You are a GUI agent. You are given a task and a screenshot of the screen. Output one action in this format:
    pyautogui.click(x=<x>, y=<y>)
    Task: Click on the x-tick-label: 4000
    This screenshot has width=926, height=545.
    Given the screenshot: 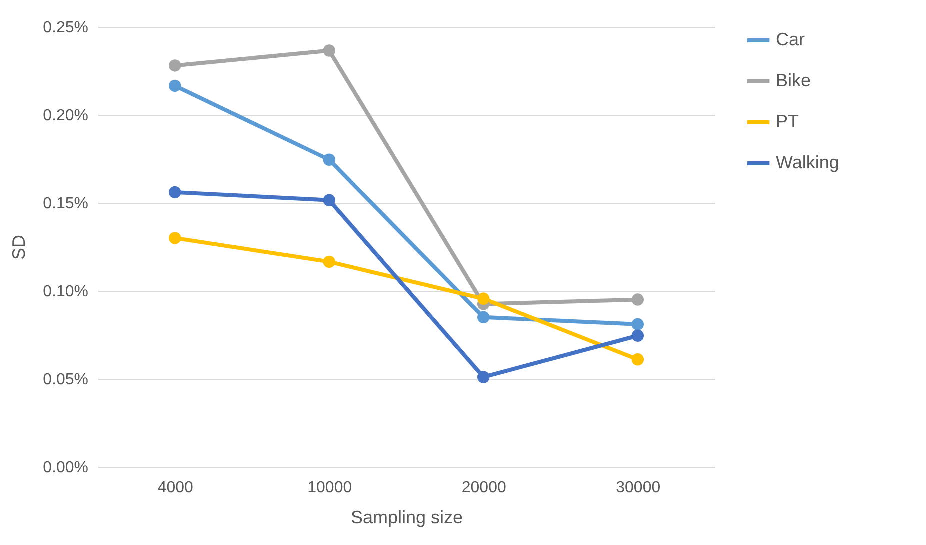 What is the action you would take?
    pyautogui.click(x=176, y=488)
    